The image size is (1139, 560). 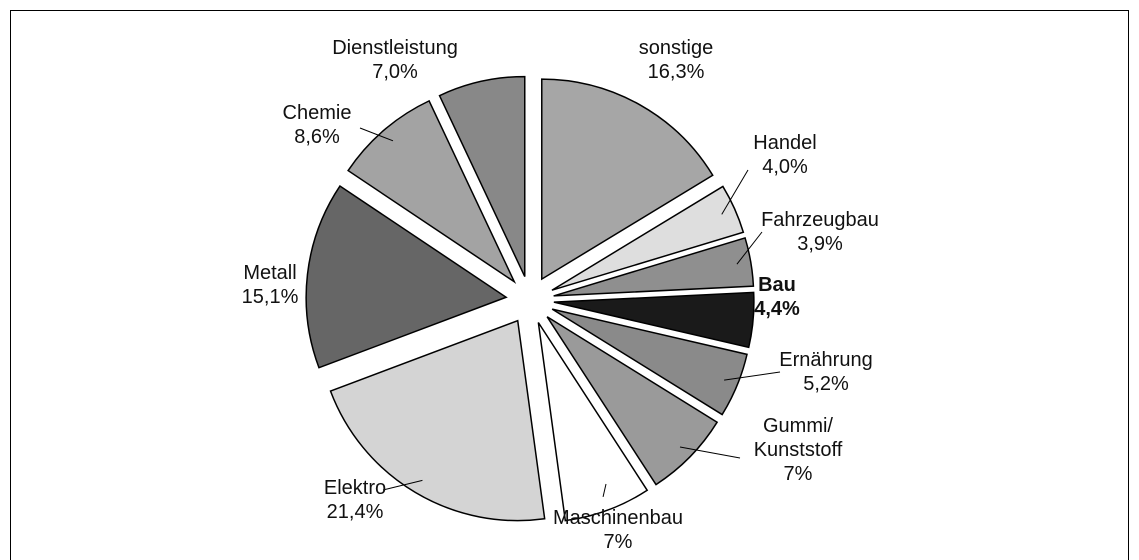 What do you see at coordinates (618, 518) in the screenshot?
I see `category-label: Maschinenbau` at bounding box center [618, 518].